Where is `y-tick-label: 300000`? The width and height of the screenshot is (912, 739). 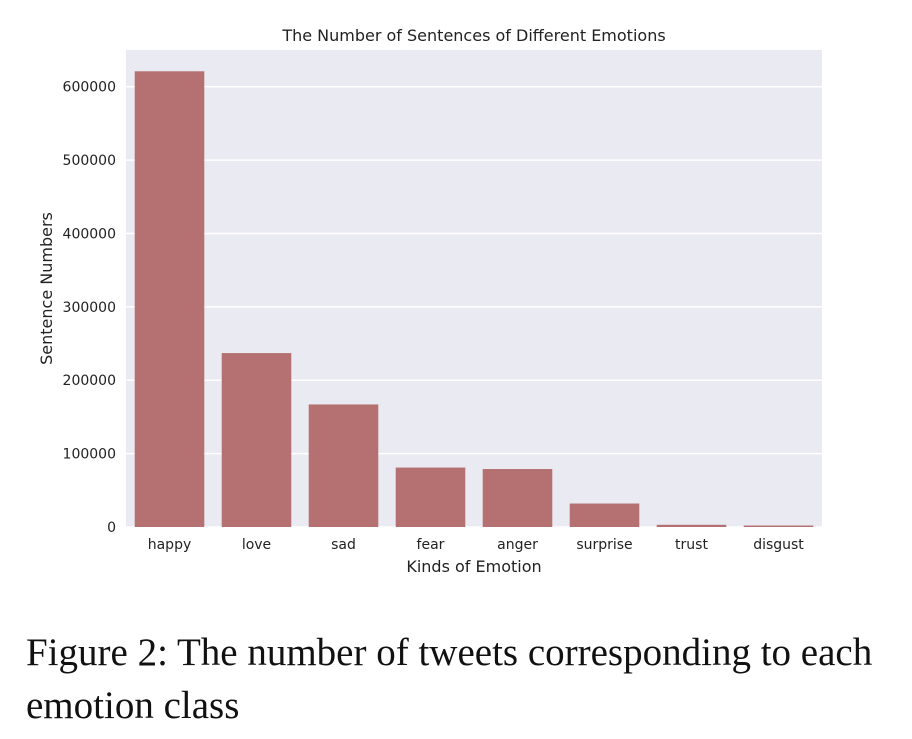 y-tick-label: 300000 is located at coordinates (89, 308).